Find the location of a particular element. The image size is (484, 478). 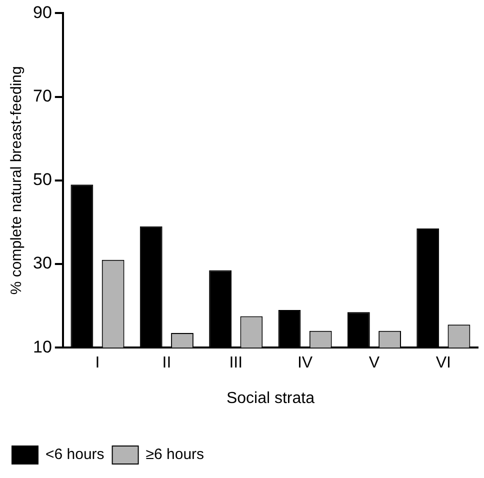

x-tick-label: IV is located at coordinates (305, 363).